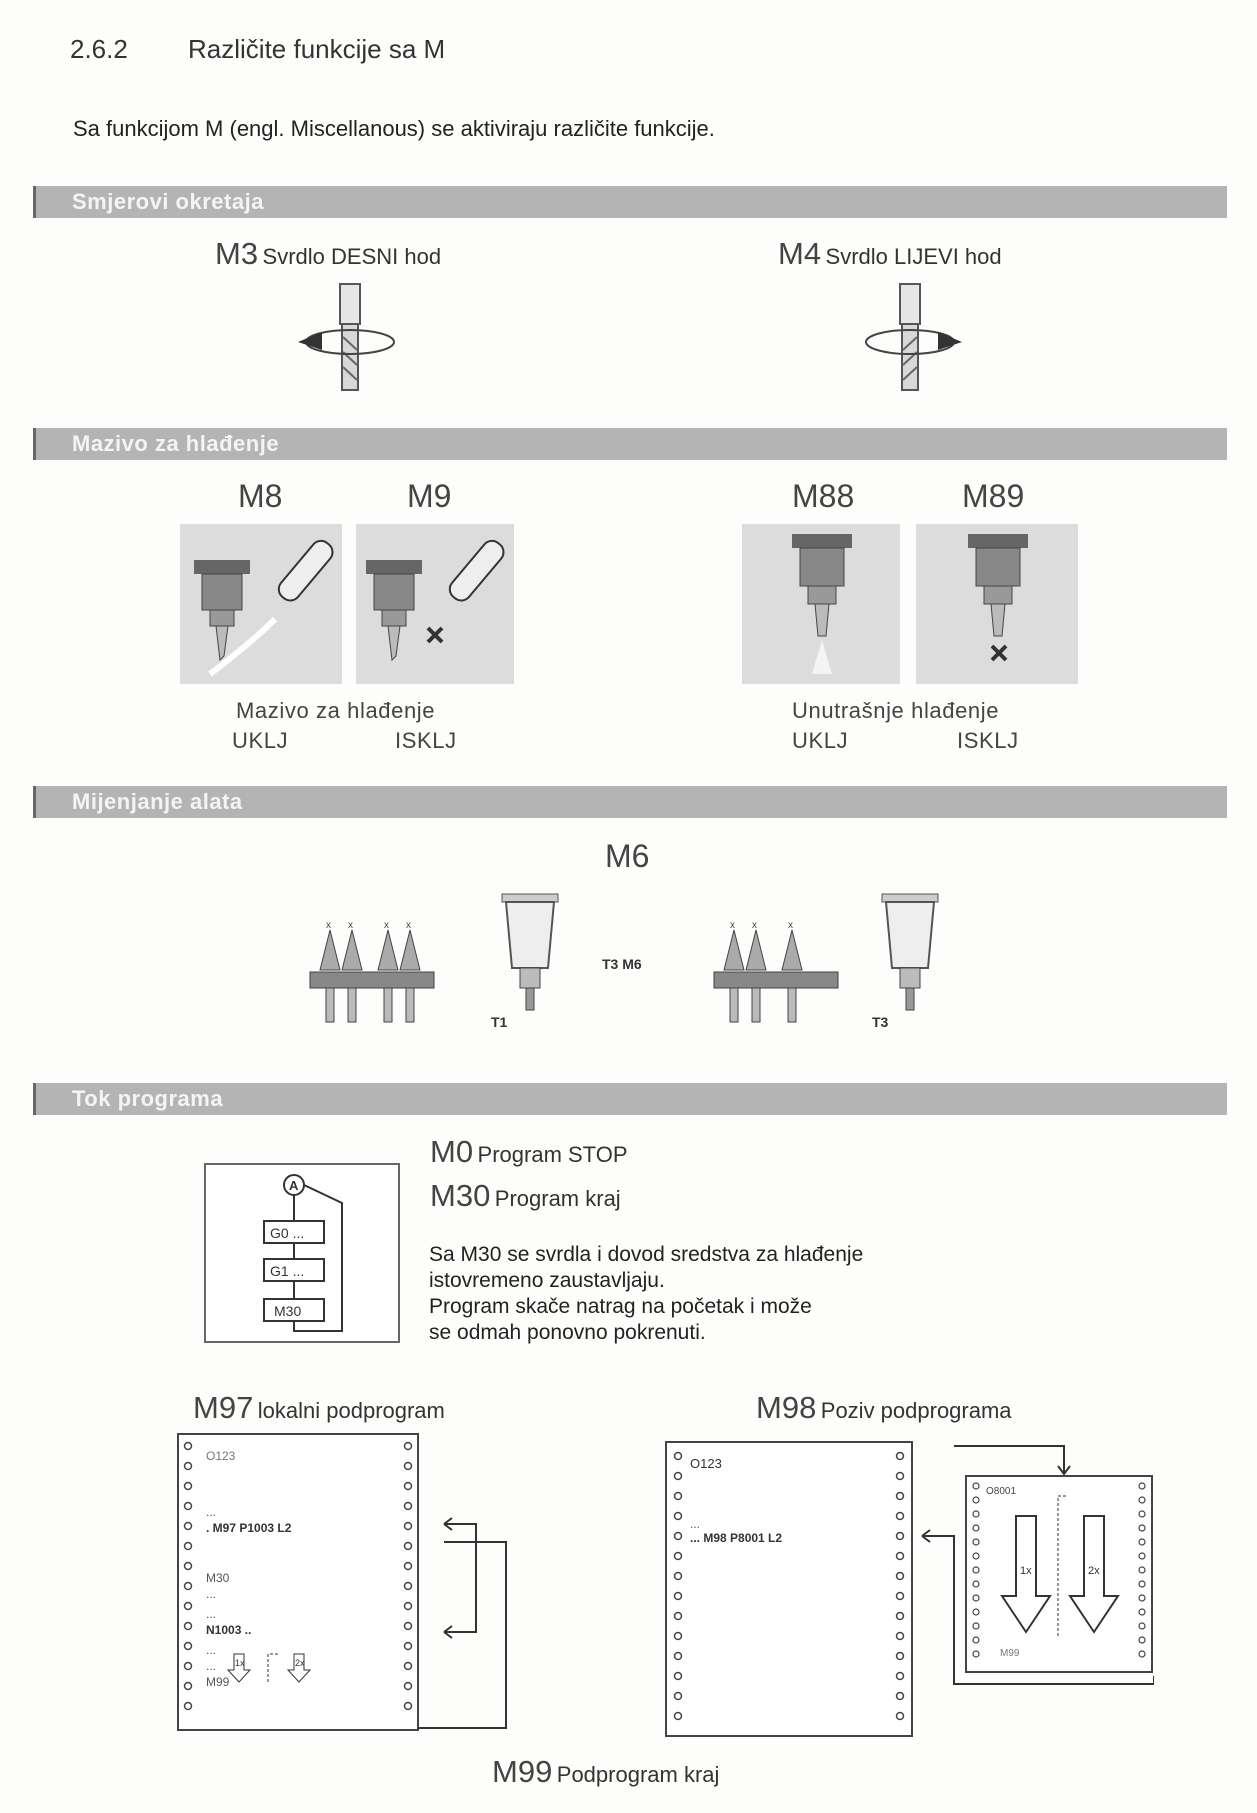 The image size is (1257, 1813). I want to click on bar-label: Tok programa, so click(148, 1098).